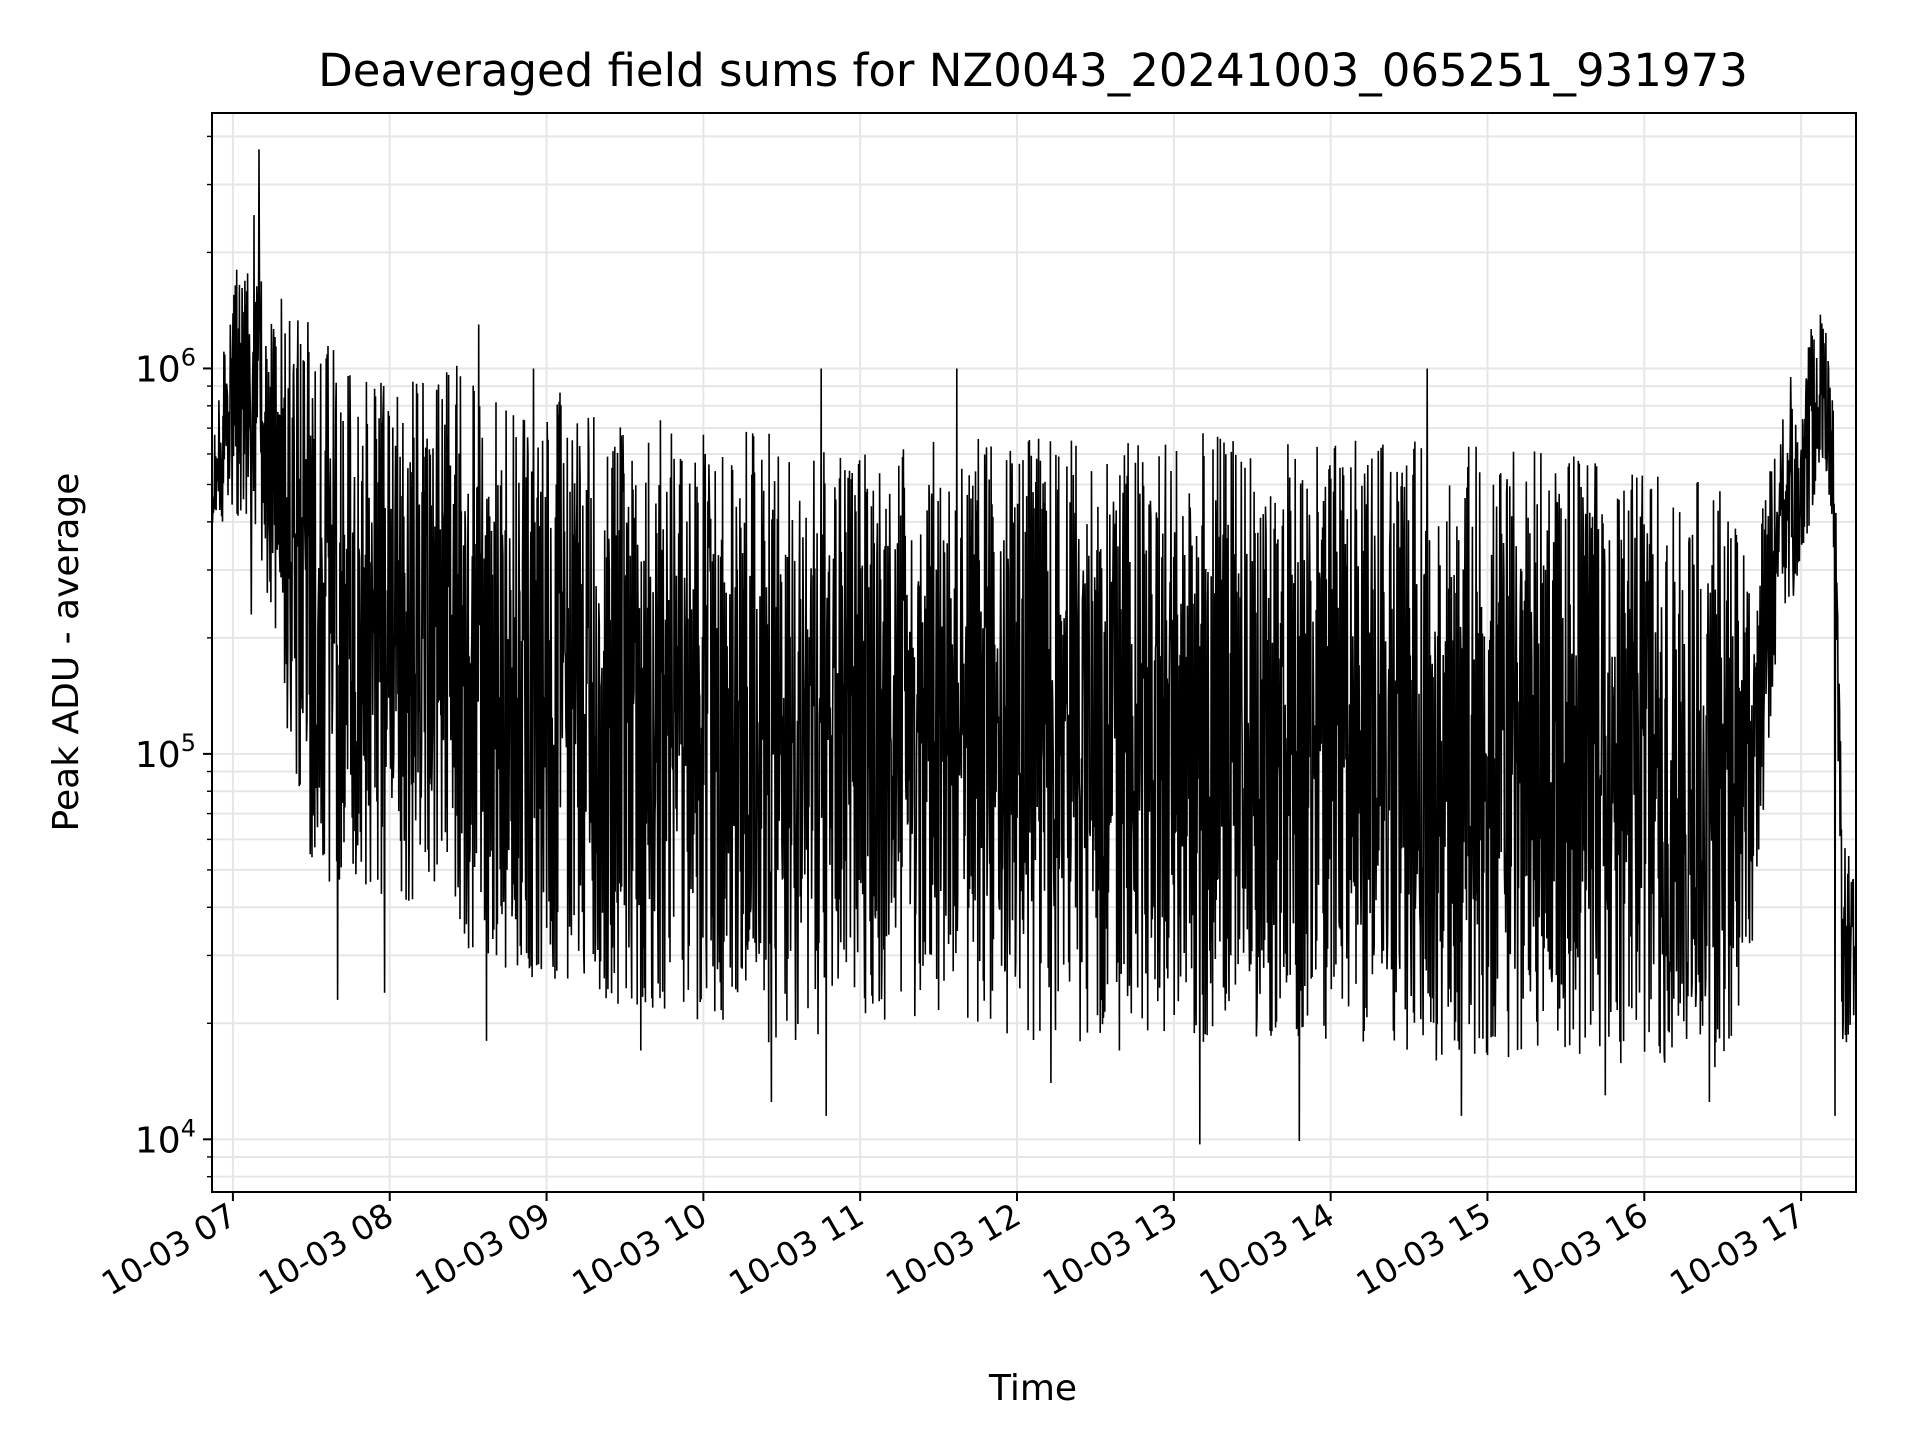  Describe the element at coordinates (173, 656) in the screenshot. I see `y-axis: 10⁴ 10⁵ 10⁶` at that location.